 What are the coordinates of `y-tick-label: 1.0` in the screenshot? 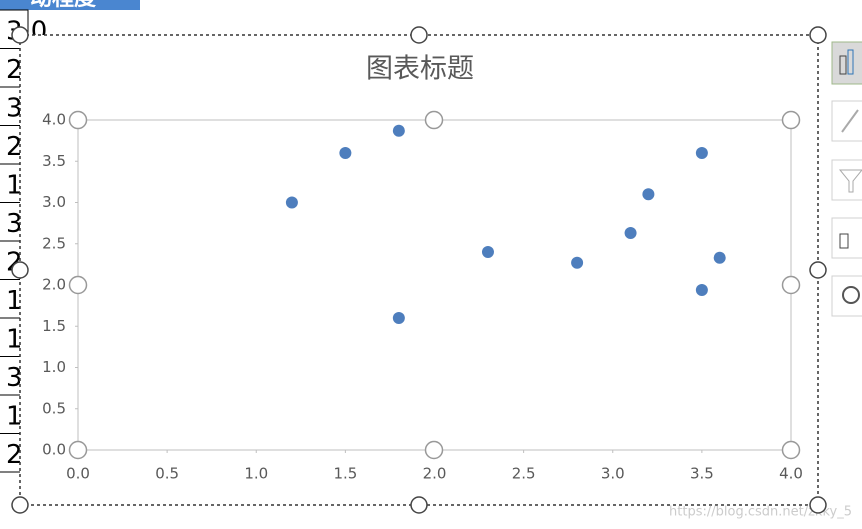 It's located at (54, 367).